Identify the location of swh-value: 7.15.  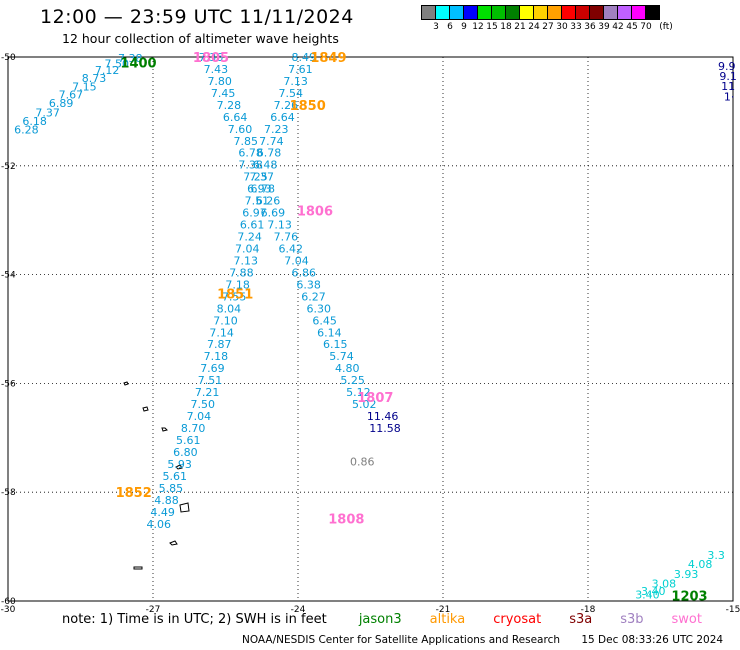
(84, 86).